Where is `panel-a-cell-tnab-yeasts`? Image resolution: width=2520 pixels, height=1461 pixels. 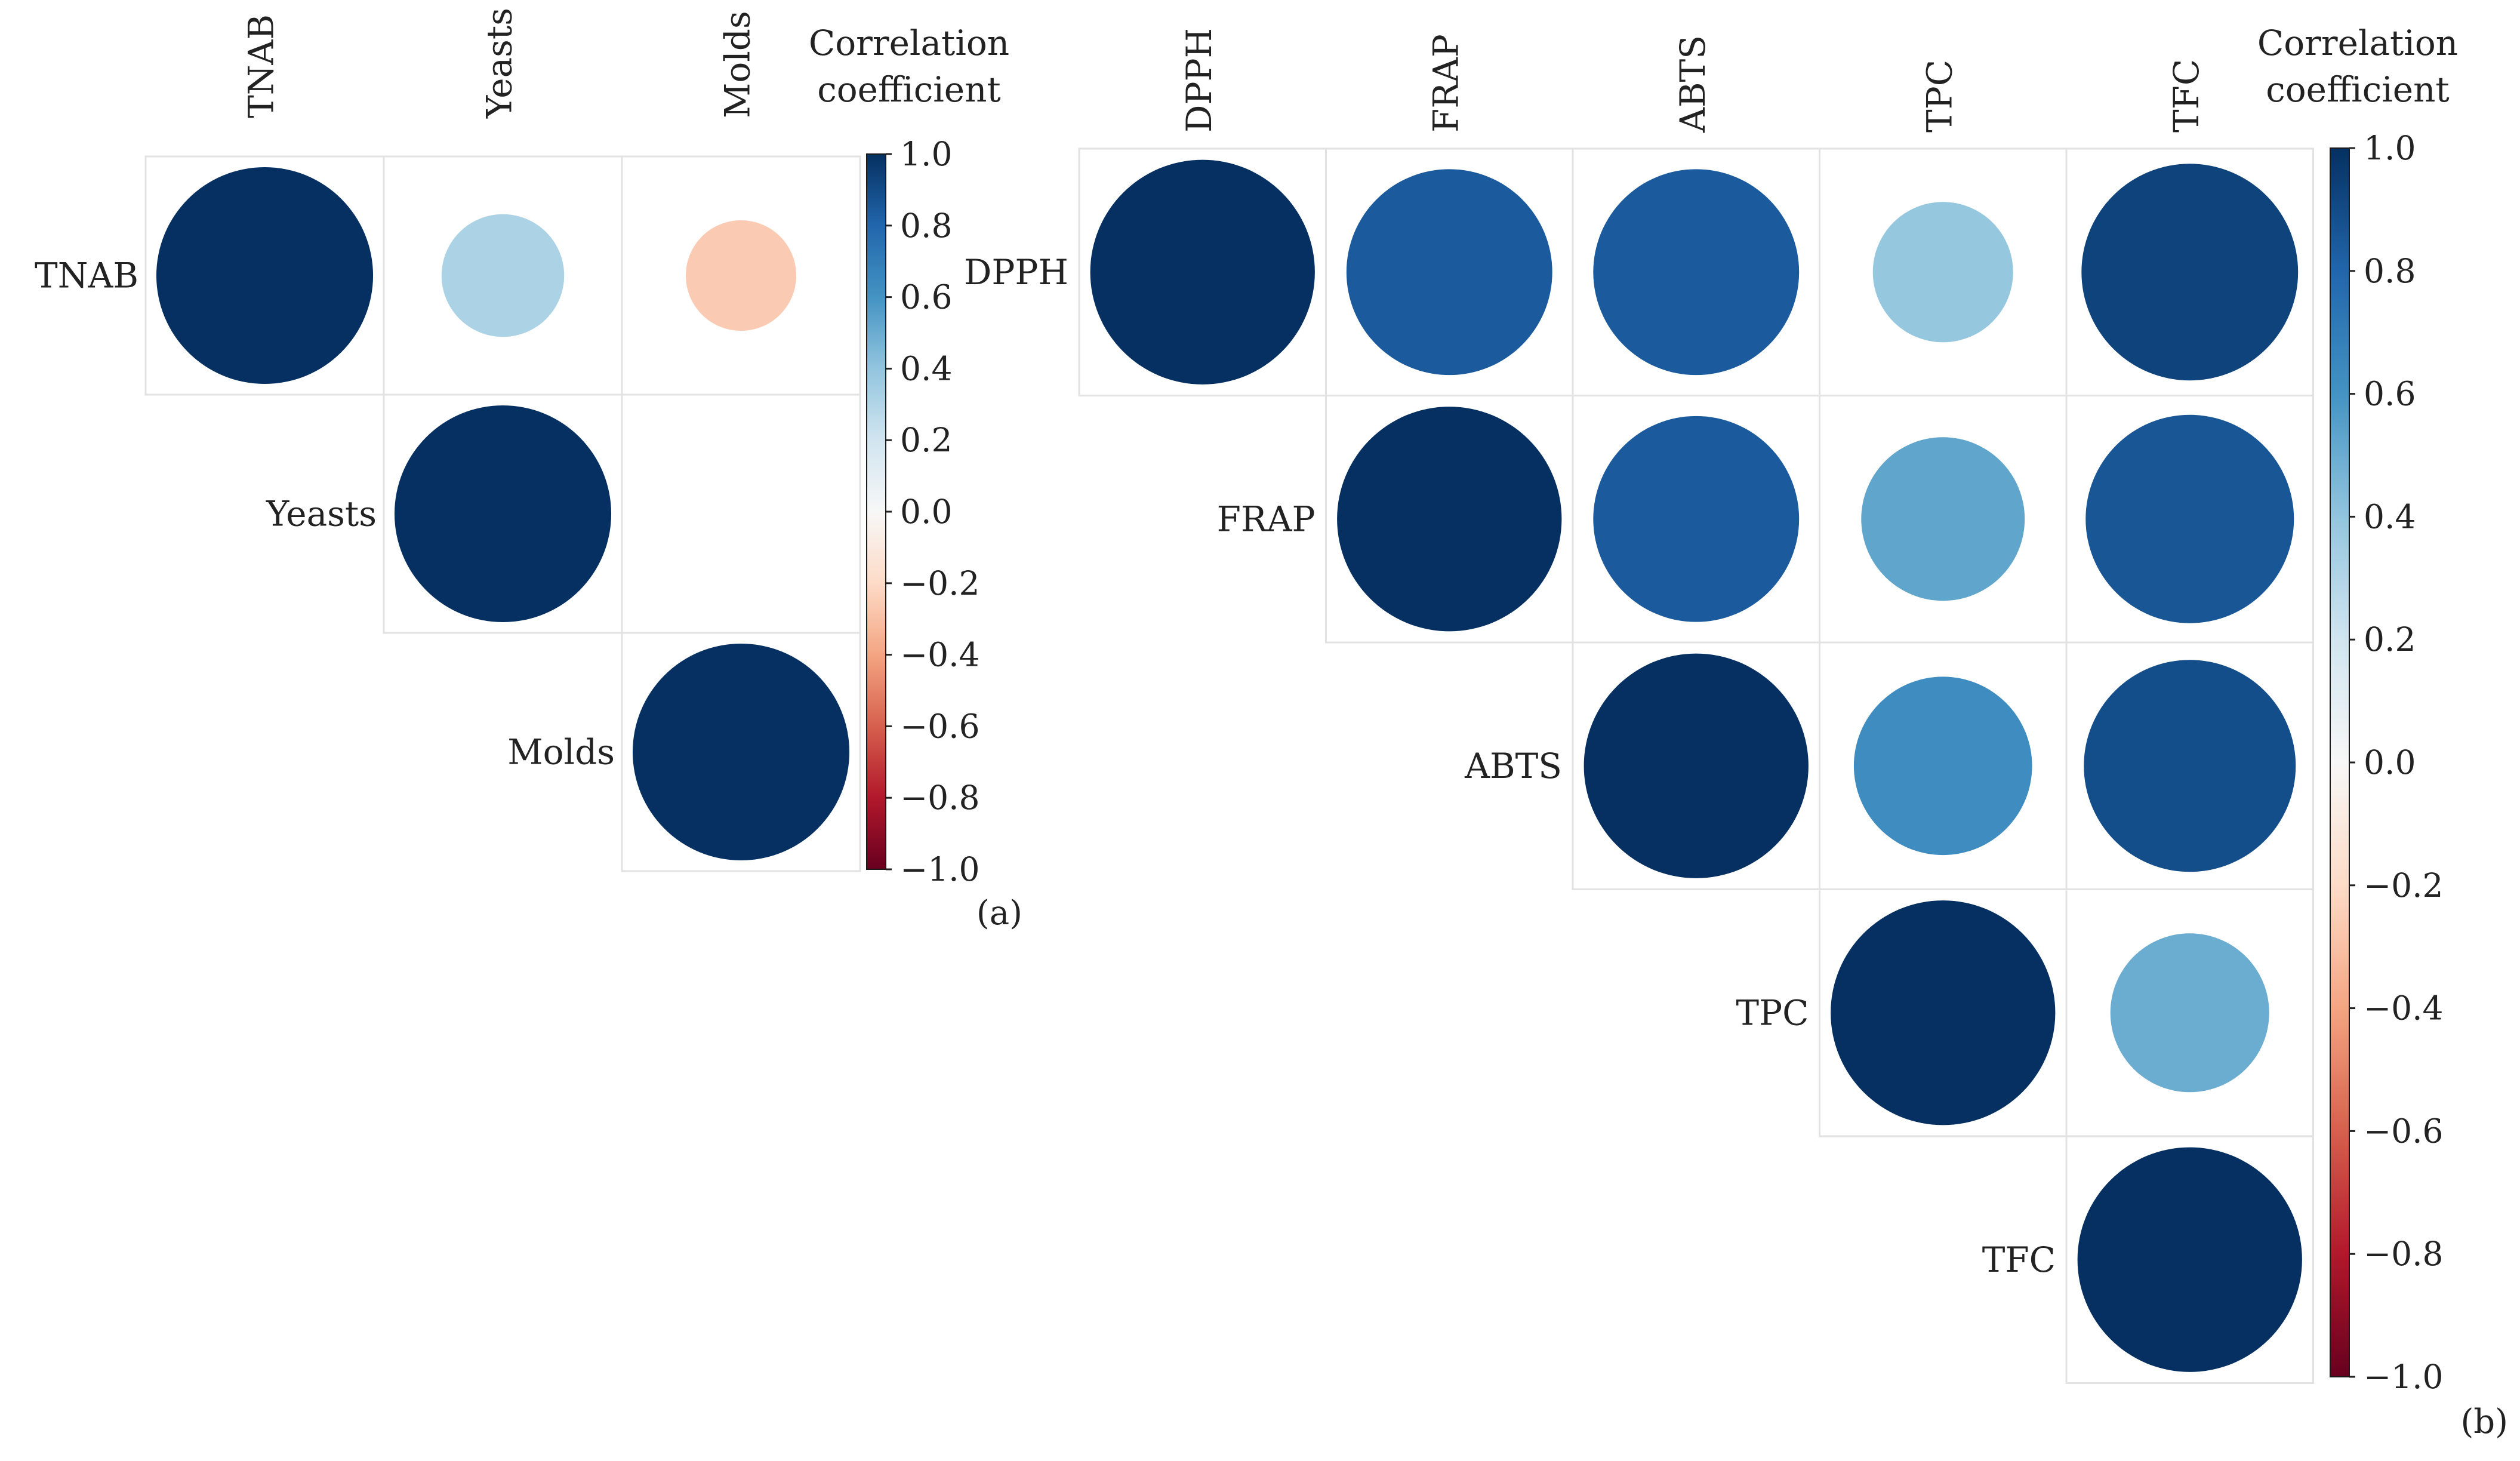
panel-a-cell-tnab-yeasts is located at coordinates (503, 275).